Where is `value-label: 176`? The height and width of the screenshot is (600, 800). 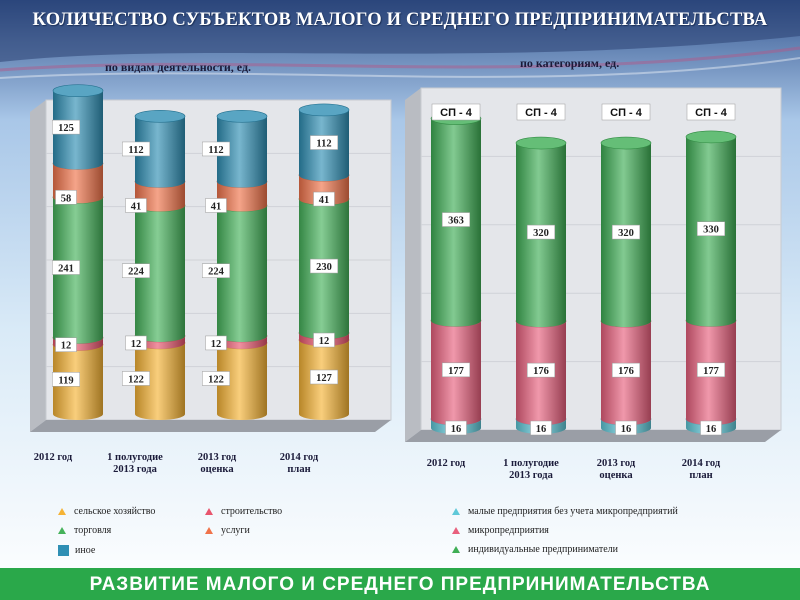
value-label: 176 is located at coordinates (541, 370).